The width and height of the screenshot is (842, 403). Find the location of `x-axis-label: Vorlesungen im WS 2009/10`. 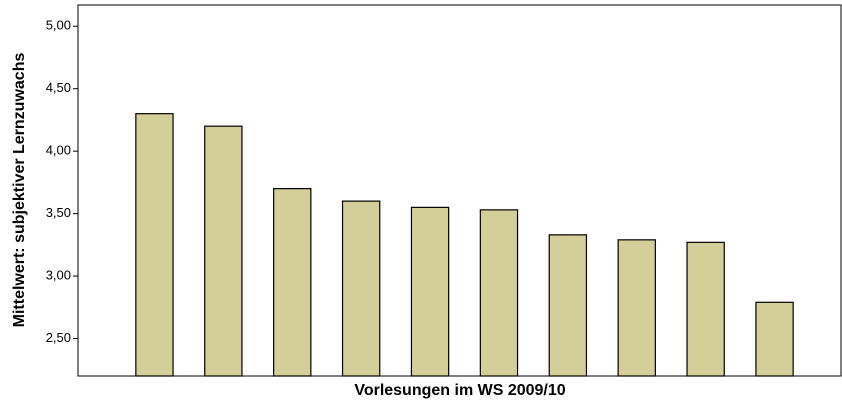

x-axis-label: Vorlesungen im WS 2009/10 is located at coordinates (459, 390).